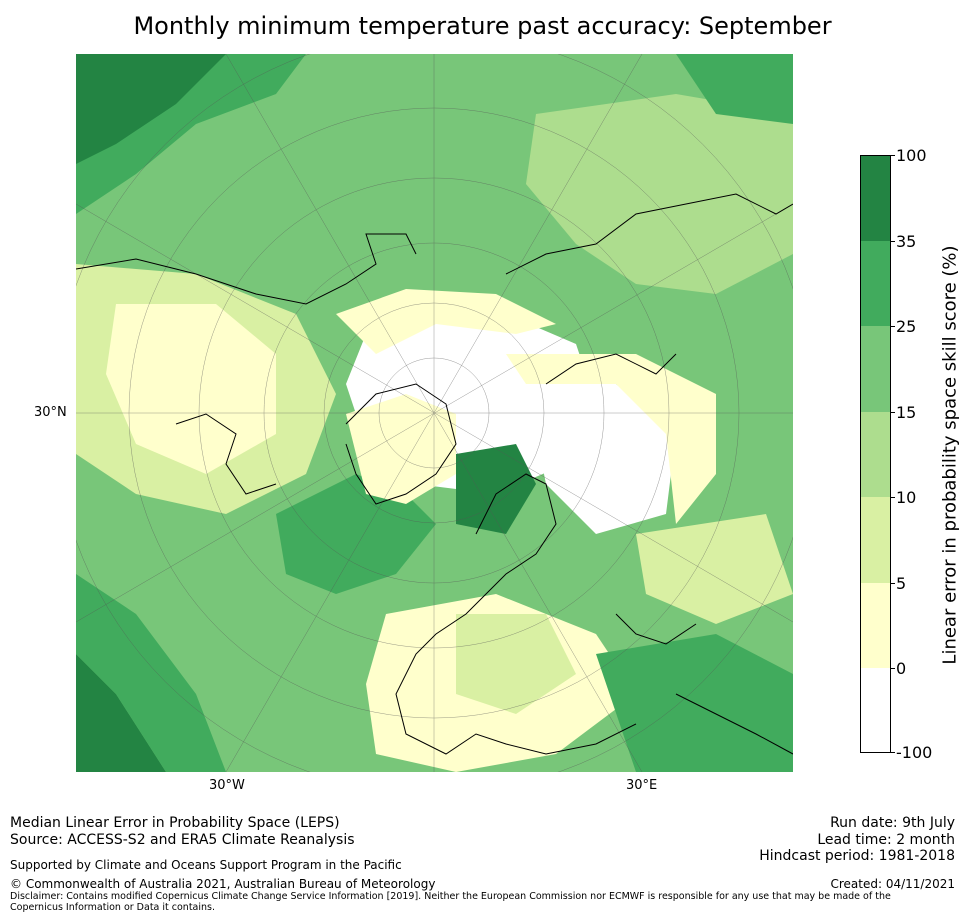 Image resolution: width=965 pixels, height=919 pixels. I want to click on coast-caspian, so click(656, 629).